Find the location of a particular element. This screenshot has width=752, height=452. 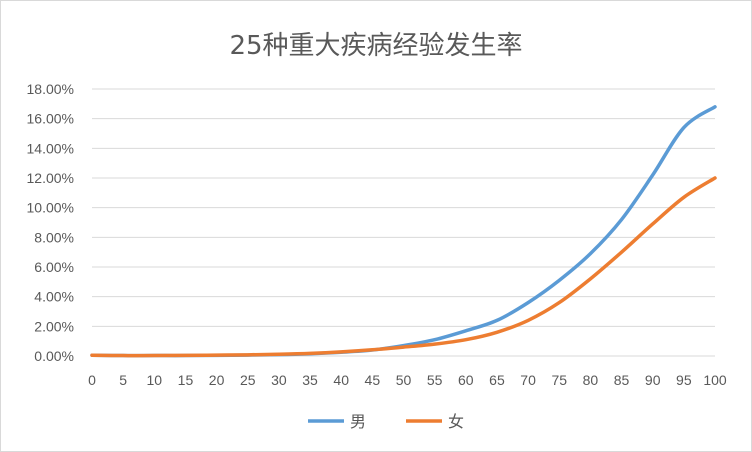

legend: 男女 is located at coordinates (386, 421).